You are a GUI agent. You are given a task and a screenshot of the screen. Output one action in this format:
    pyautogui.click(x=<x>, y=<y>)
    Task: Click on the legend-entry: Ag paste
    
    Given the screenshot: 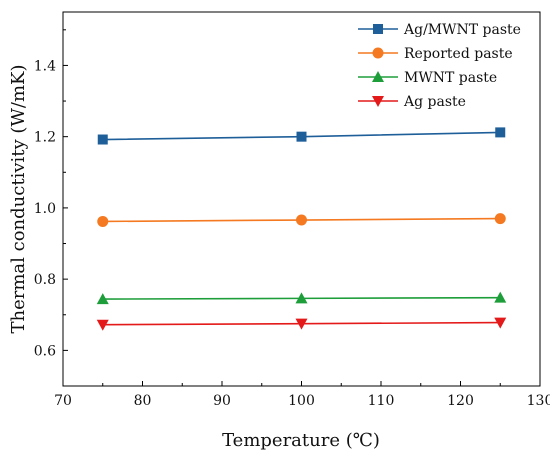 What is the action you would take?
    pyautogui.click(x=412, y=102)
    